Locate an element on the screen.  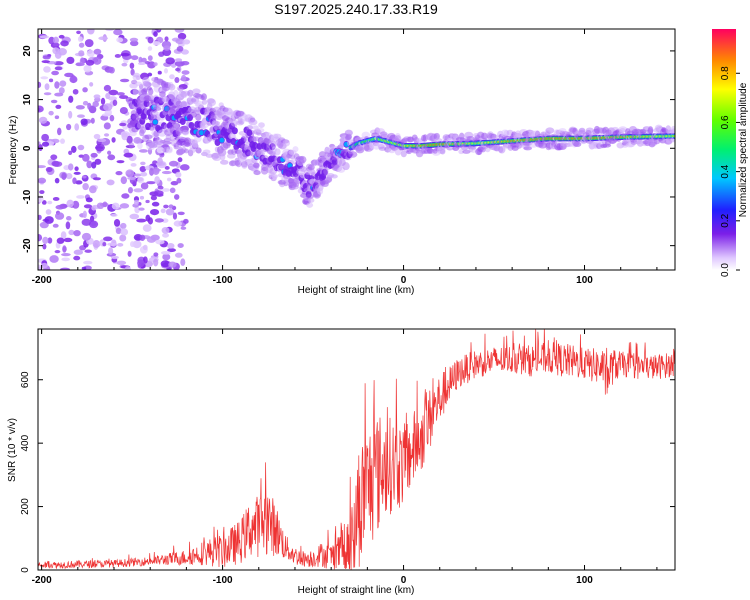
spectrogram-y-tick-label: 0 is located at coordinates (27, 148).